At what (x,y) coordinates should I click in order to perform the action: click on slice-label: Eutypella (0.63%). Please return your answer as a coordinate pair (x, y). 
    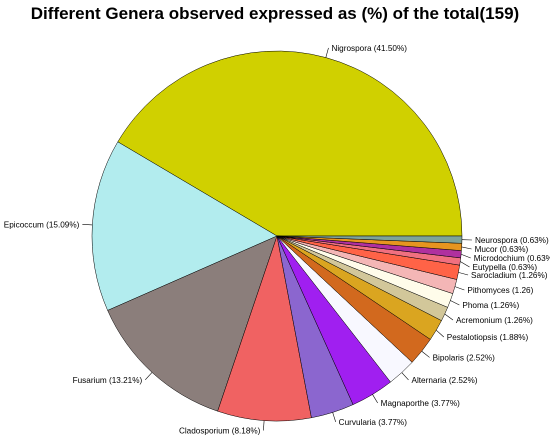
    Looking at the image, I should click on (505, 267).